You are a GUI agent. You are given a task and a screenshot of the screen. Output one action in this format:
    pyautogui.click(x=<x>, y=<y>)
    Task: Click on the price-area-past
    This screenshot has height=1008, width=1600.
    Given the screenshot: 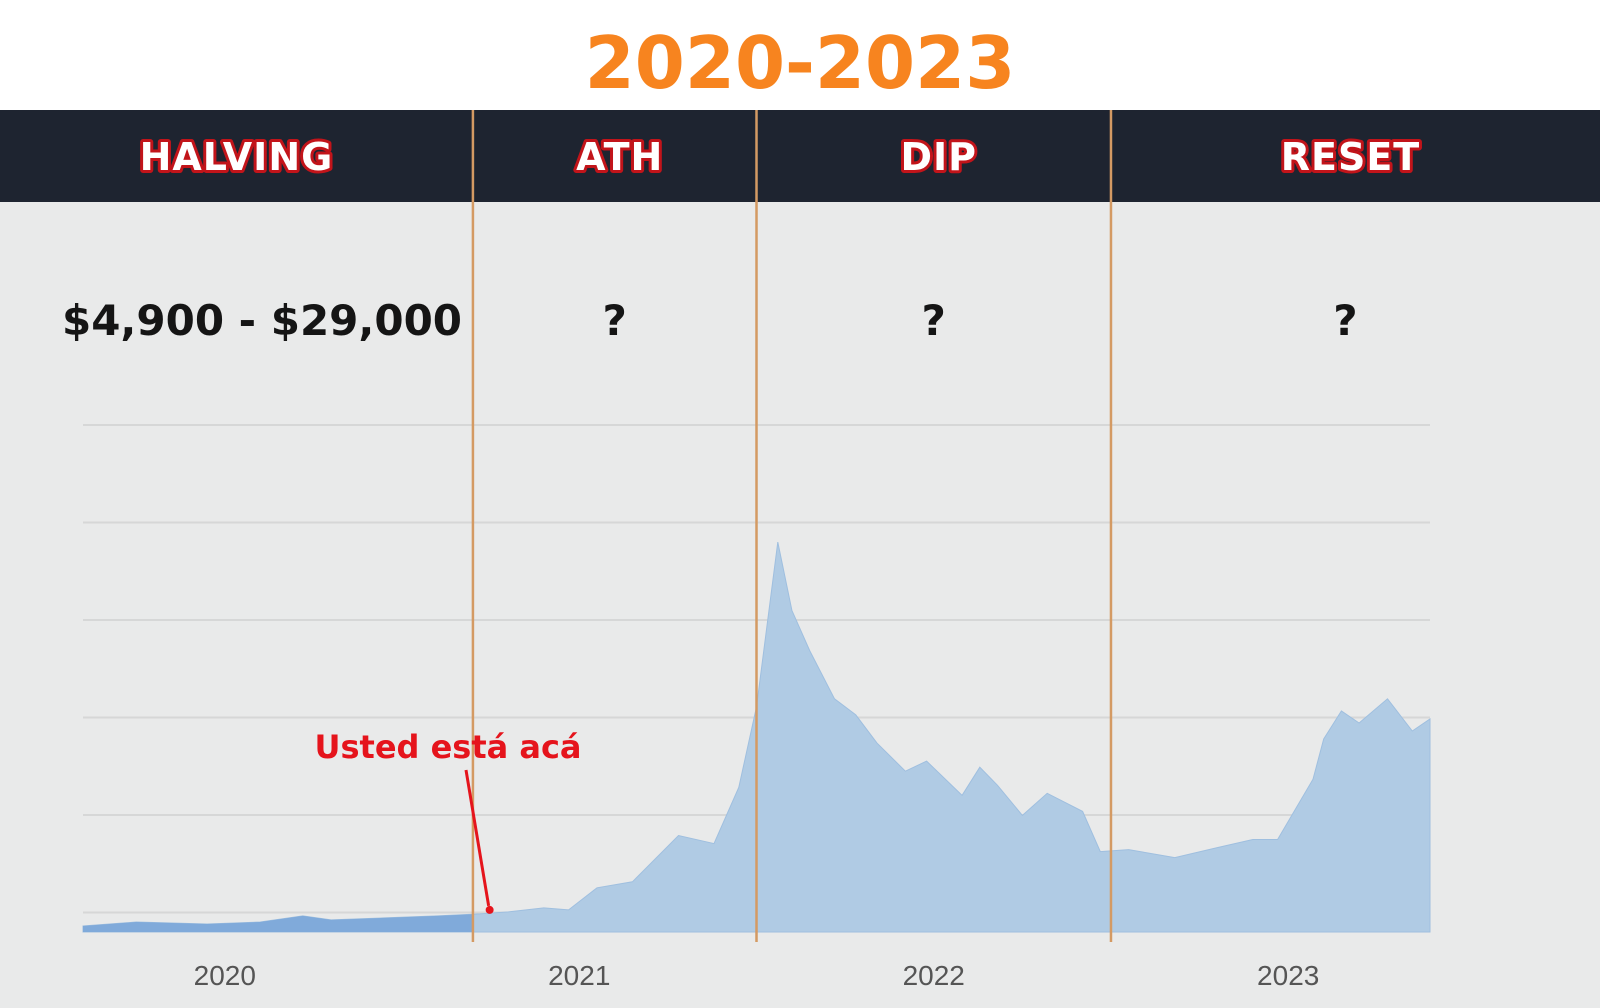 What is the action you would take?
    pyautogui.click(x=278, y=923)
    